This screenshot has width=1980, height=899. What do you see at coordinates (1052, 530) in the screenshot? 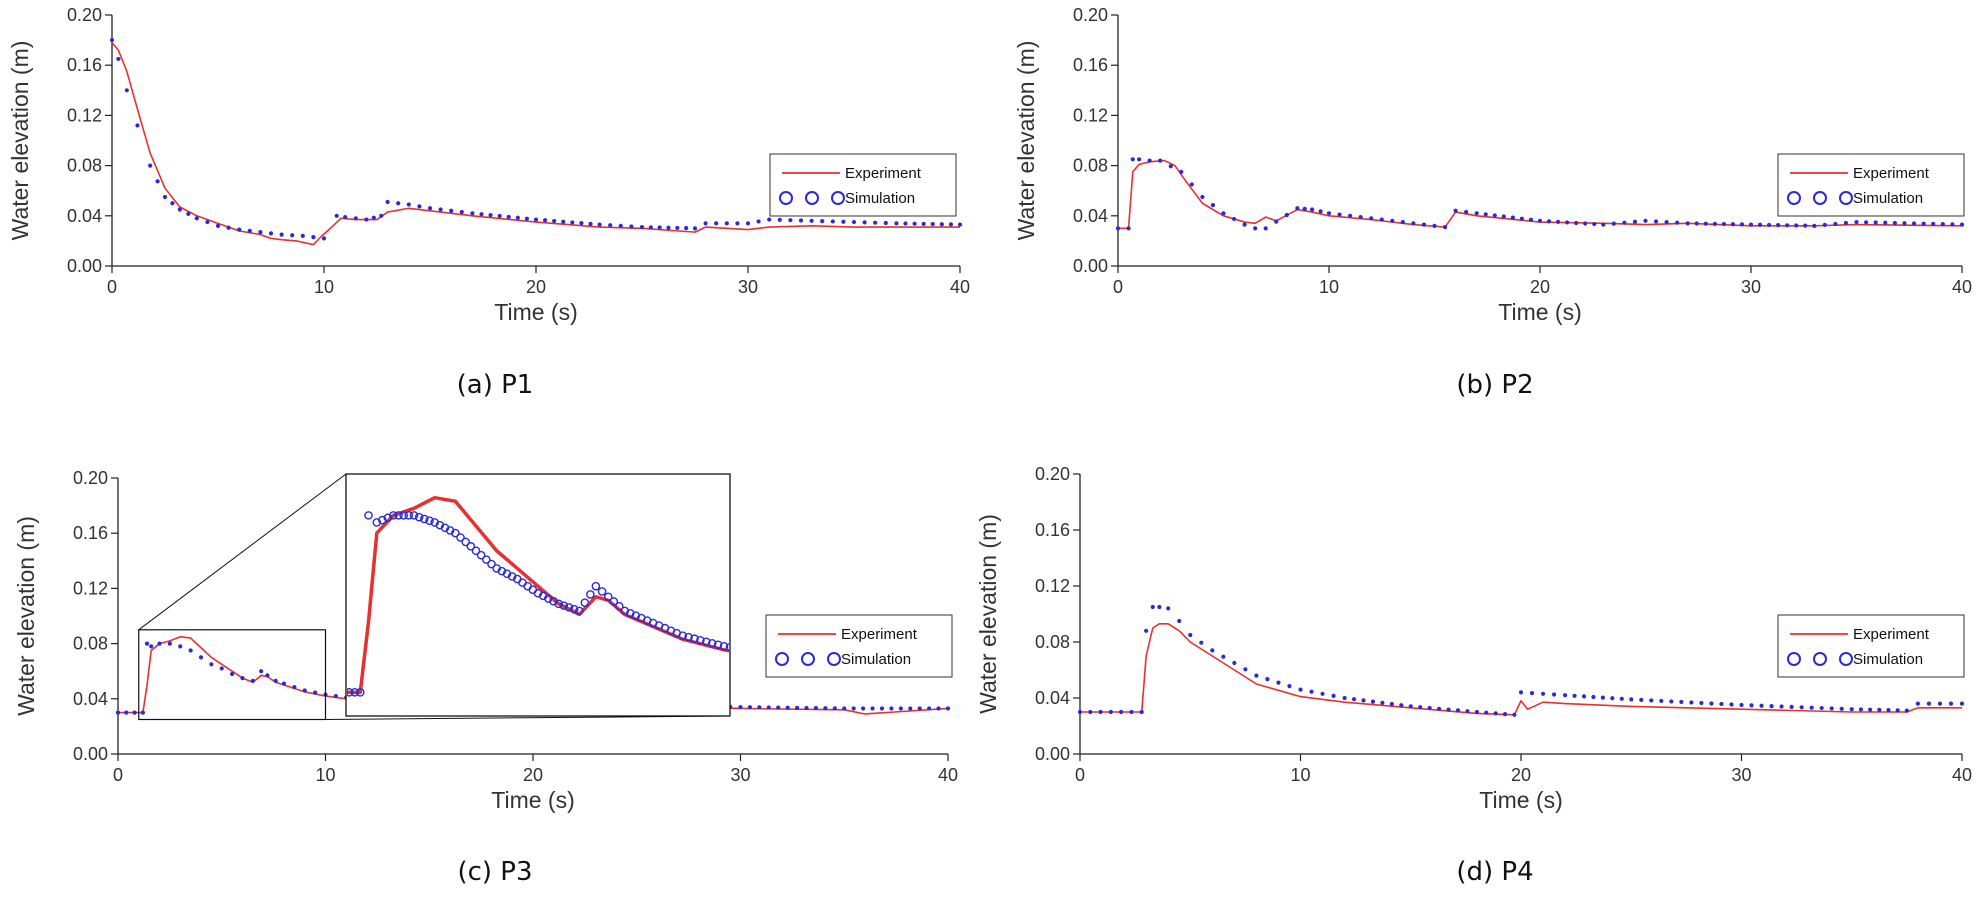
I see `y-tick-label: 0.16` at bounding box center [1052, 530].